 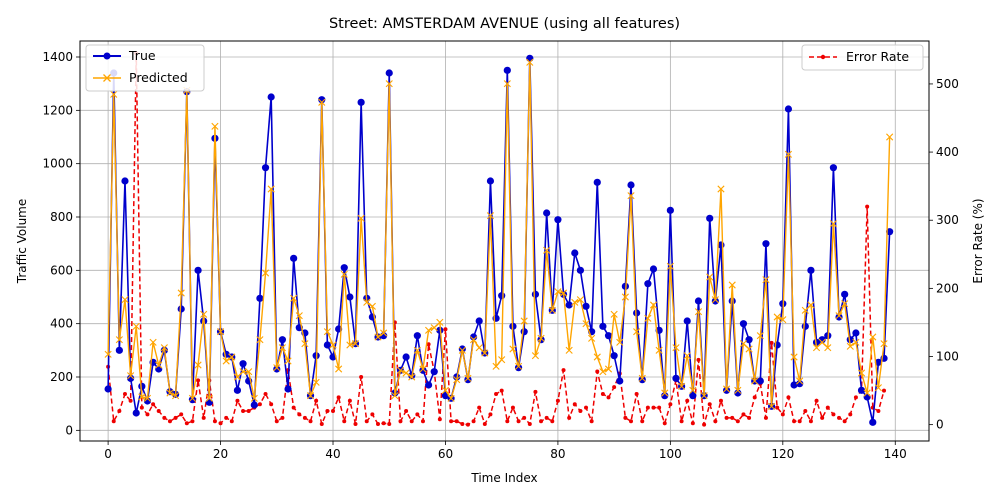 What do you see at coordinates (57, 57) in the screenshot?
I see `y-tick-label: 1400` at bounding box center [57, 57].